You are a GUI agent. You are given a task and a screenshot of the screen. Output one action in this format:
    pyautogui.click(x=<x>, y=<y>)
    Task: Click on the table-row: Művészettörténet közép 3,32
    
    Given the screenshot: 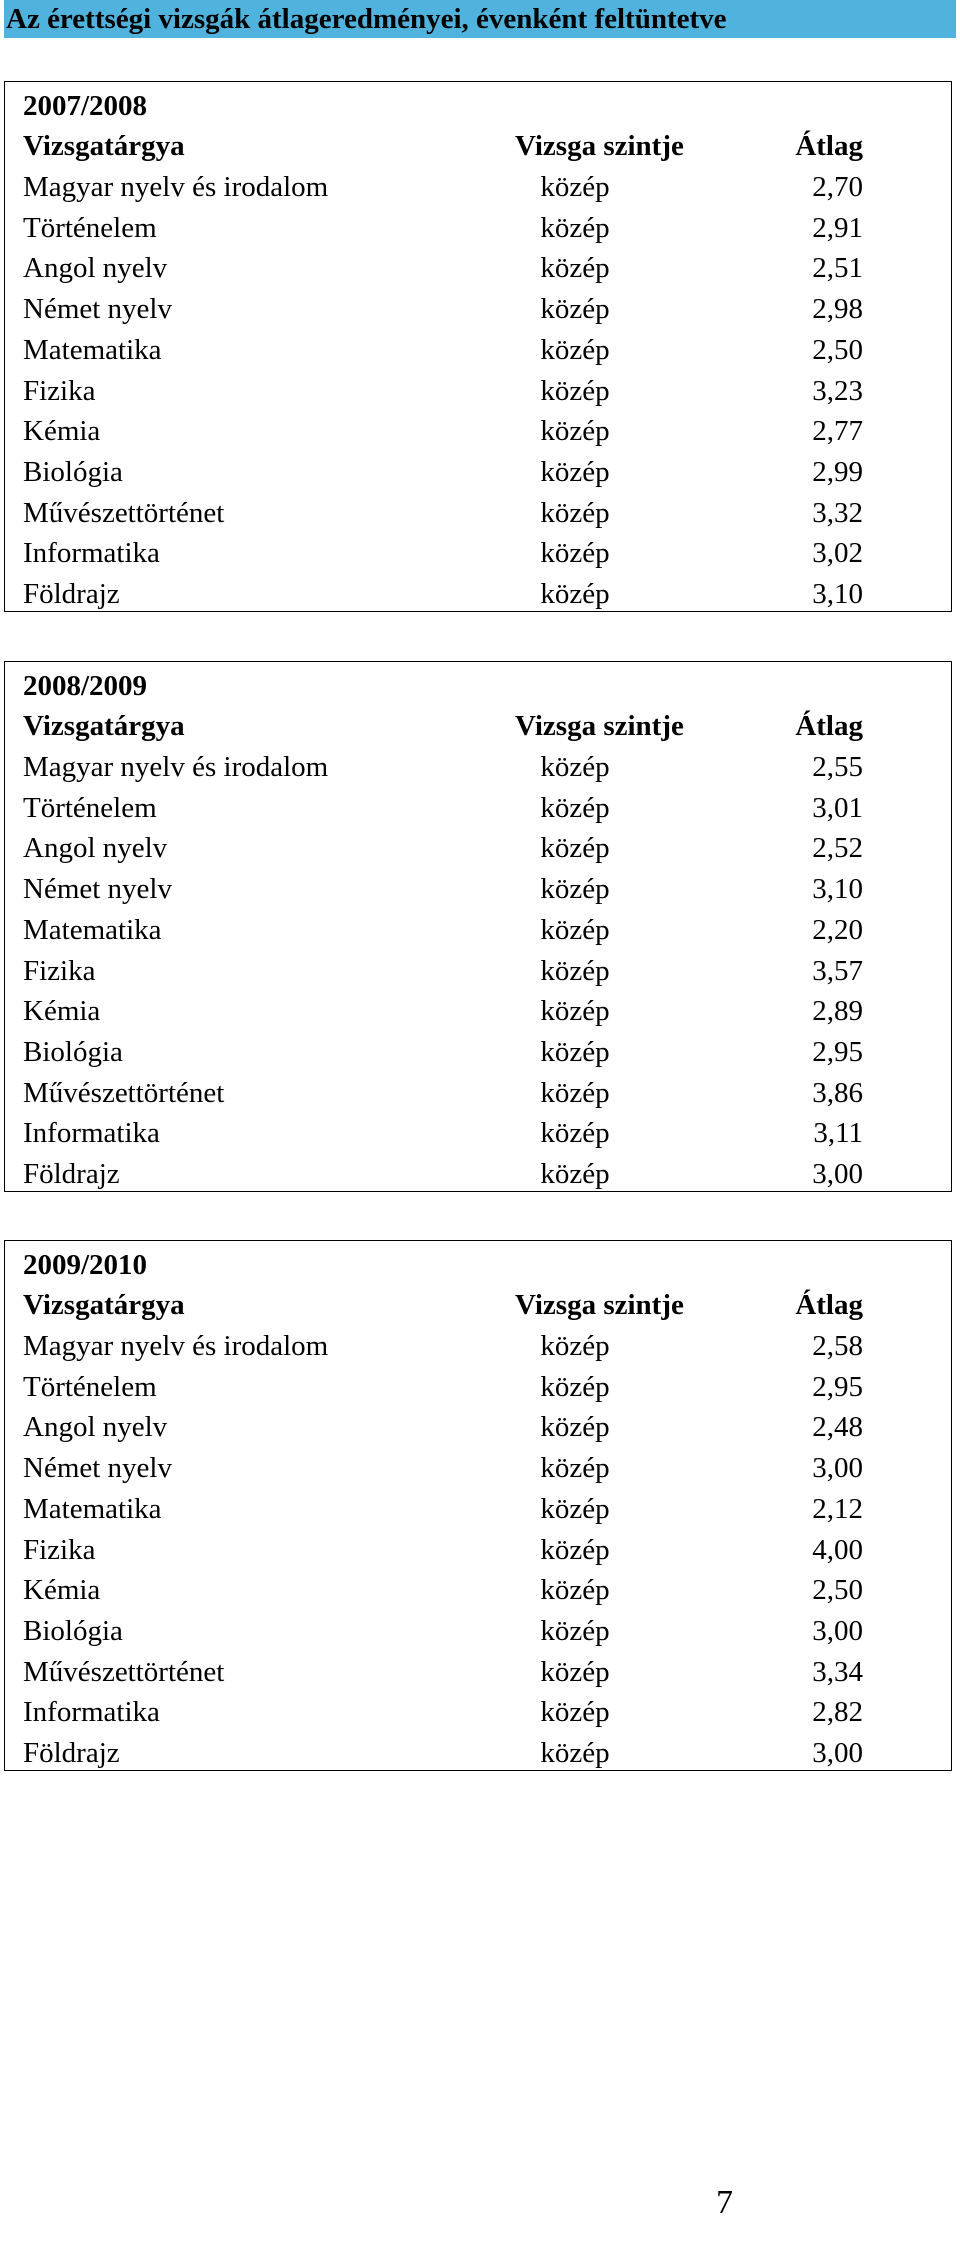 What is the action you would take?
    pyautogui.click(x=478, y=509)
    